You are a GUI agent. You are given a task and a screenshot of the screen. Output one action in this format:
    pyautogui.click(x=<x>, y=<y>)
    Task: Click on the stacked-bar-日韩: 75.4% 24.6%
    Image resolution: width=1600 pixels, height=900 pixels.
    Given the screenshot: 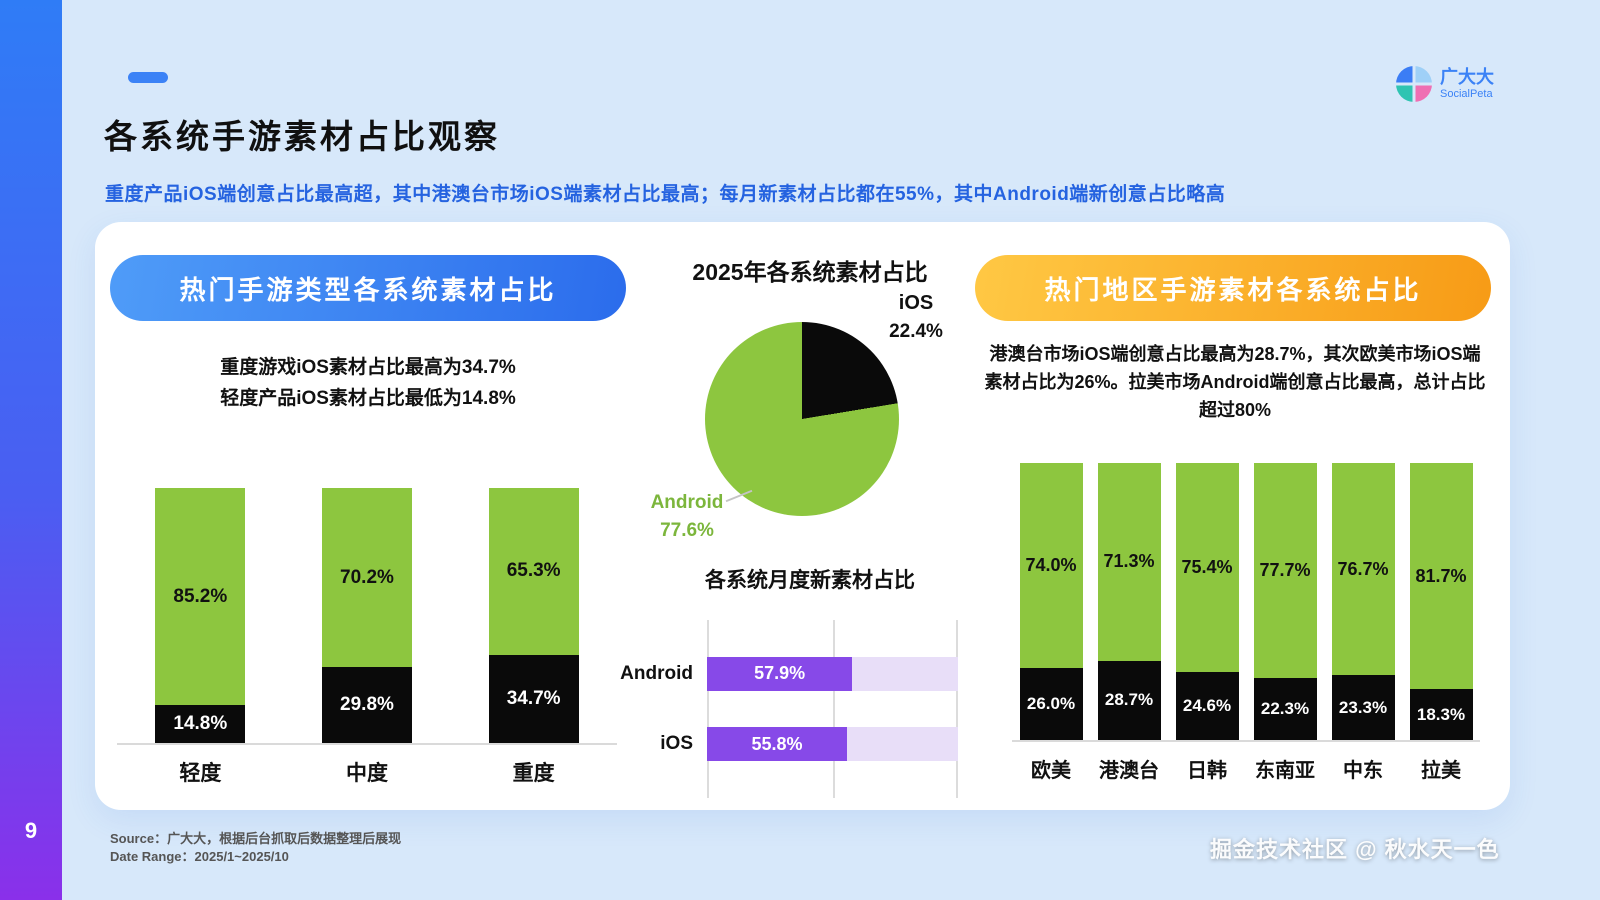 What is the action you would take?
    pyautogui.click(x=1207, y=601)
    